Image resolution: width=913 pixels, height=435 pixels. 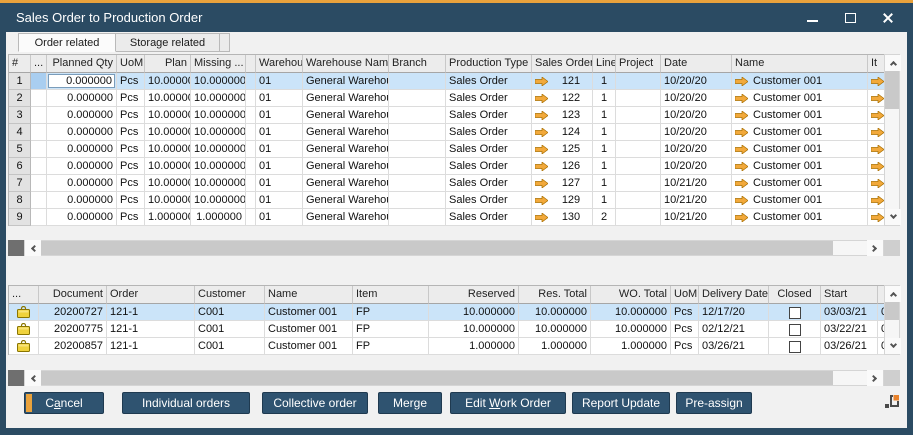 What do you see at coordinates (251, 64) in the screenshot?
I see `column-header-spacer` at bounding box center [251, 64].